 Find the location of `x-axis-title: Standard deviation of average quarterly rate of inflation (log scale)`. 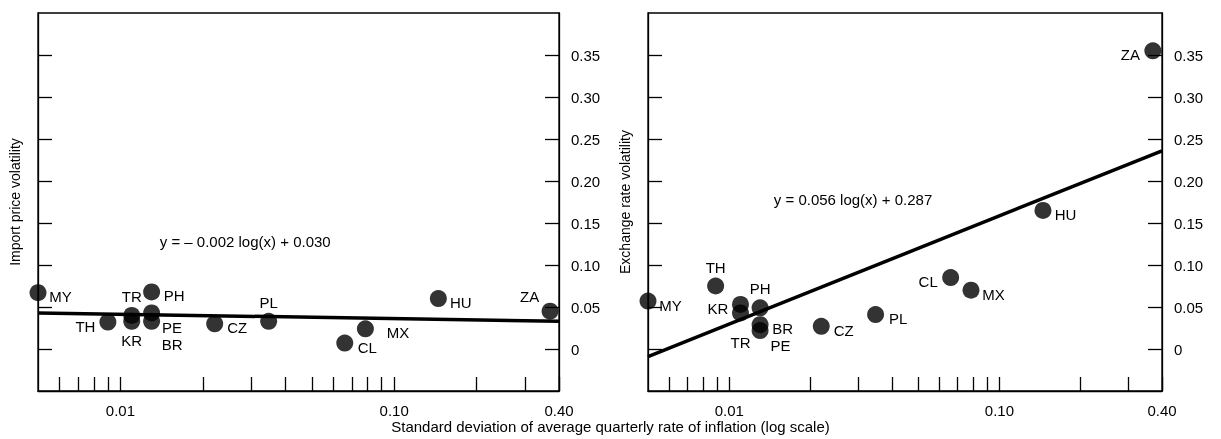

x-axis-title: Standard deviation of average quarterly rate of inflation (log scale) is located at coordinates (610, 426).